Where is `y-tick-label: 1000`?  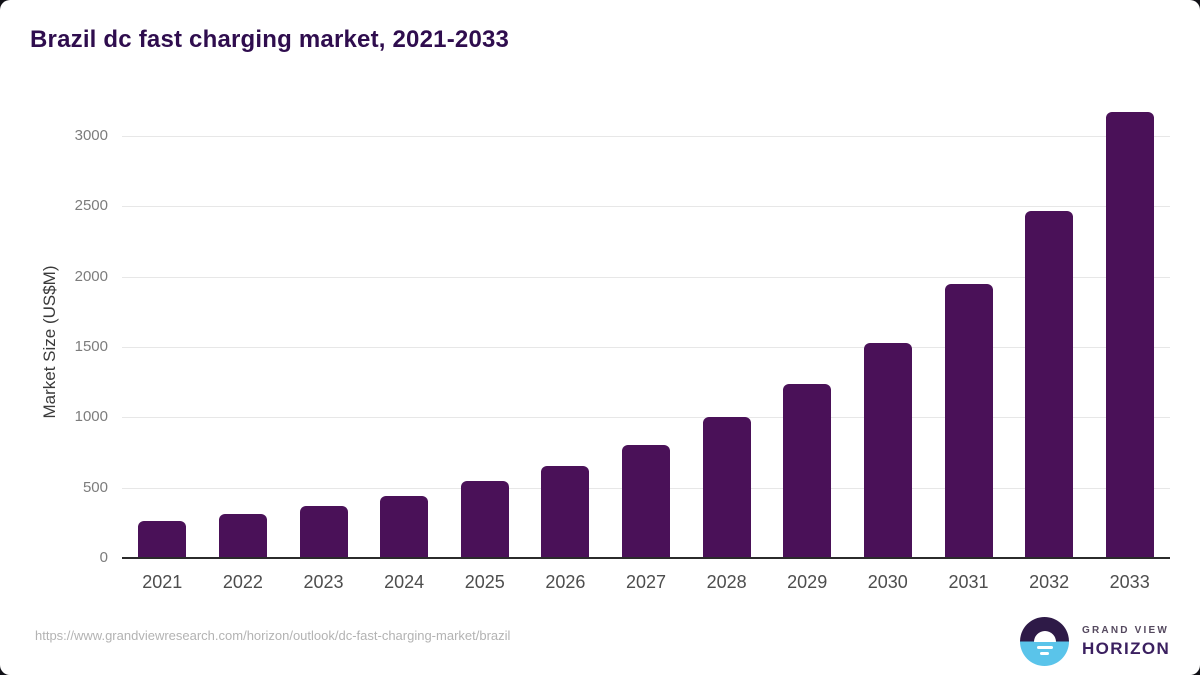
y-tick-label: 1000 is located at coordinates (91, 417).